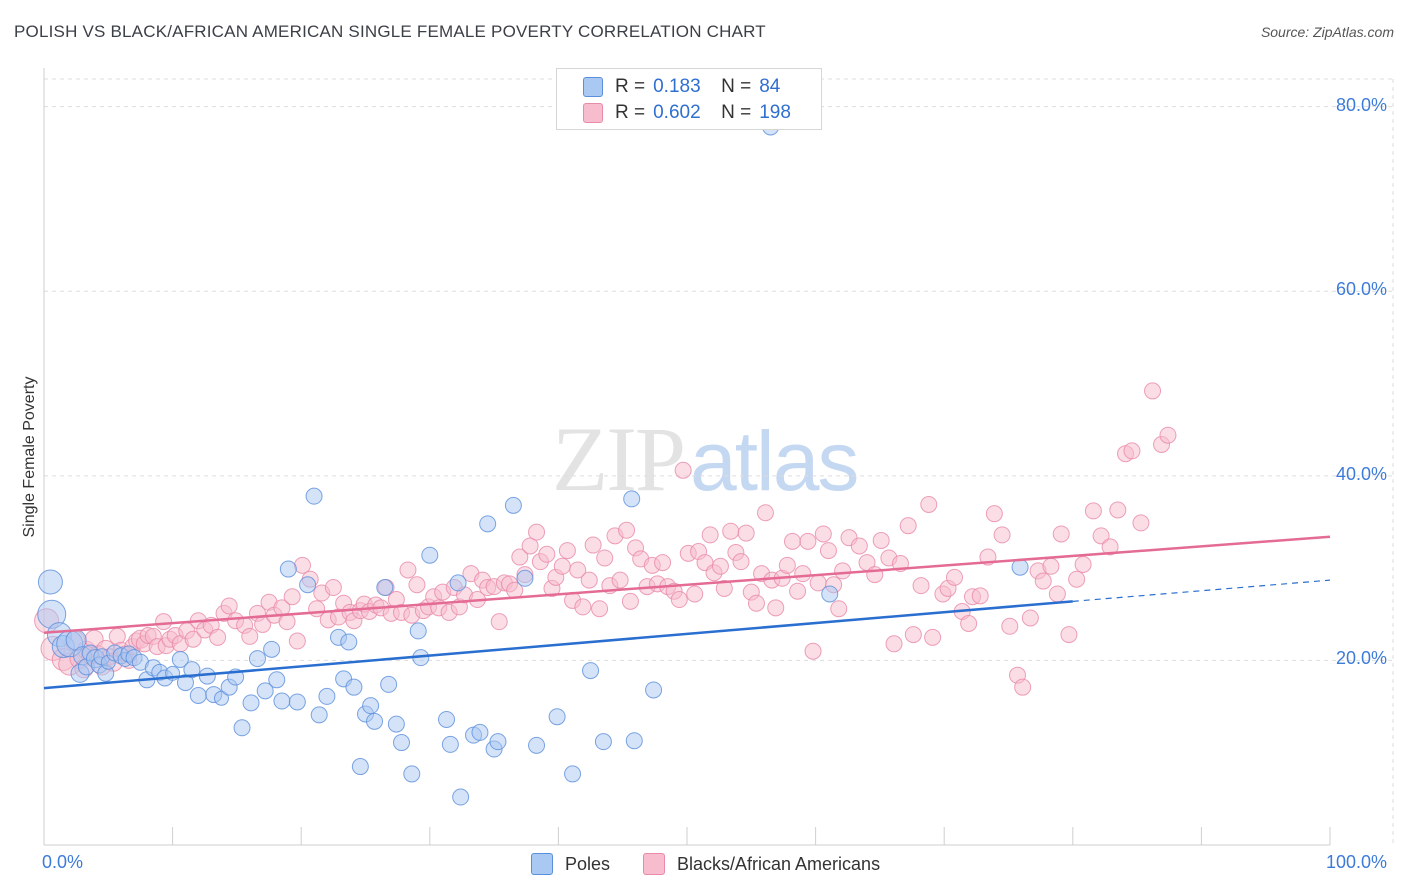  I want to click on series-legend-poles: Poles, so click(570, 864).